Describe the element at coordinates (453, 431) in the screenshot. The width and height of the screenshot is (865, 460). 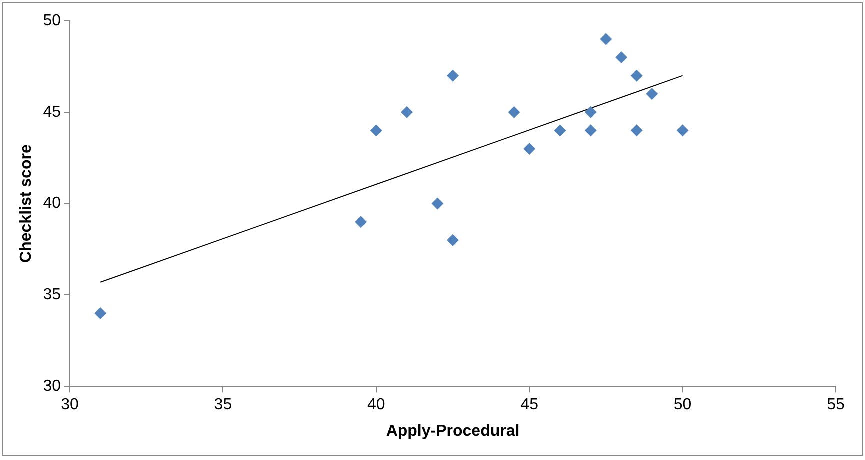
I see `x-axis-title: Apply-Procedural` at that location.